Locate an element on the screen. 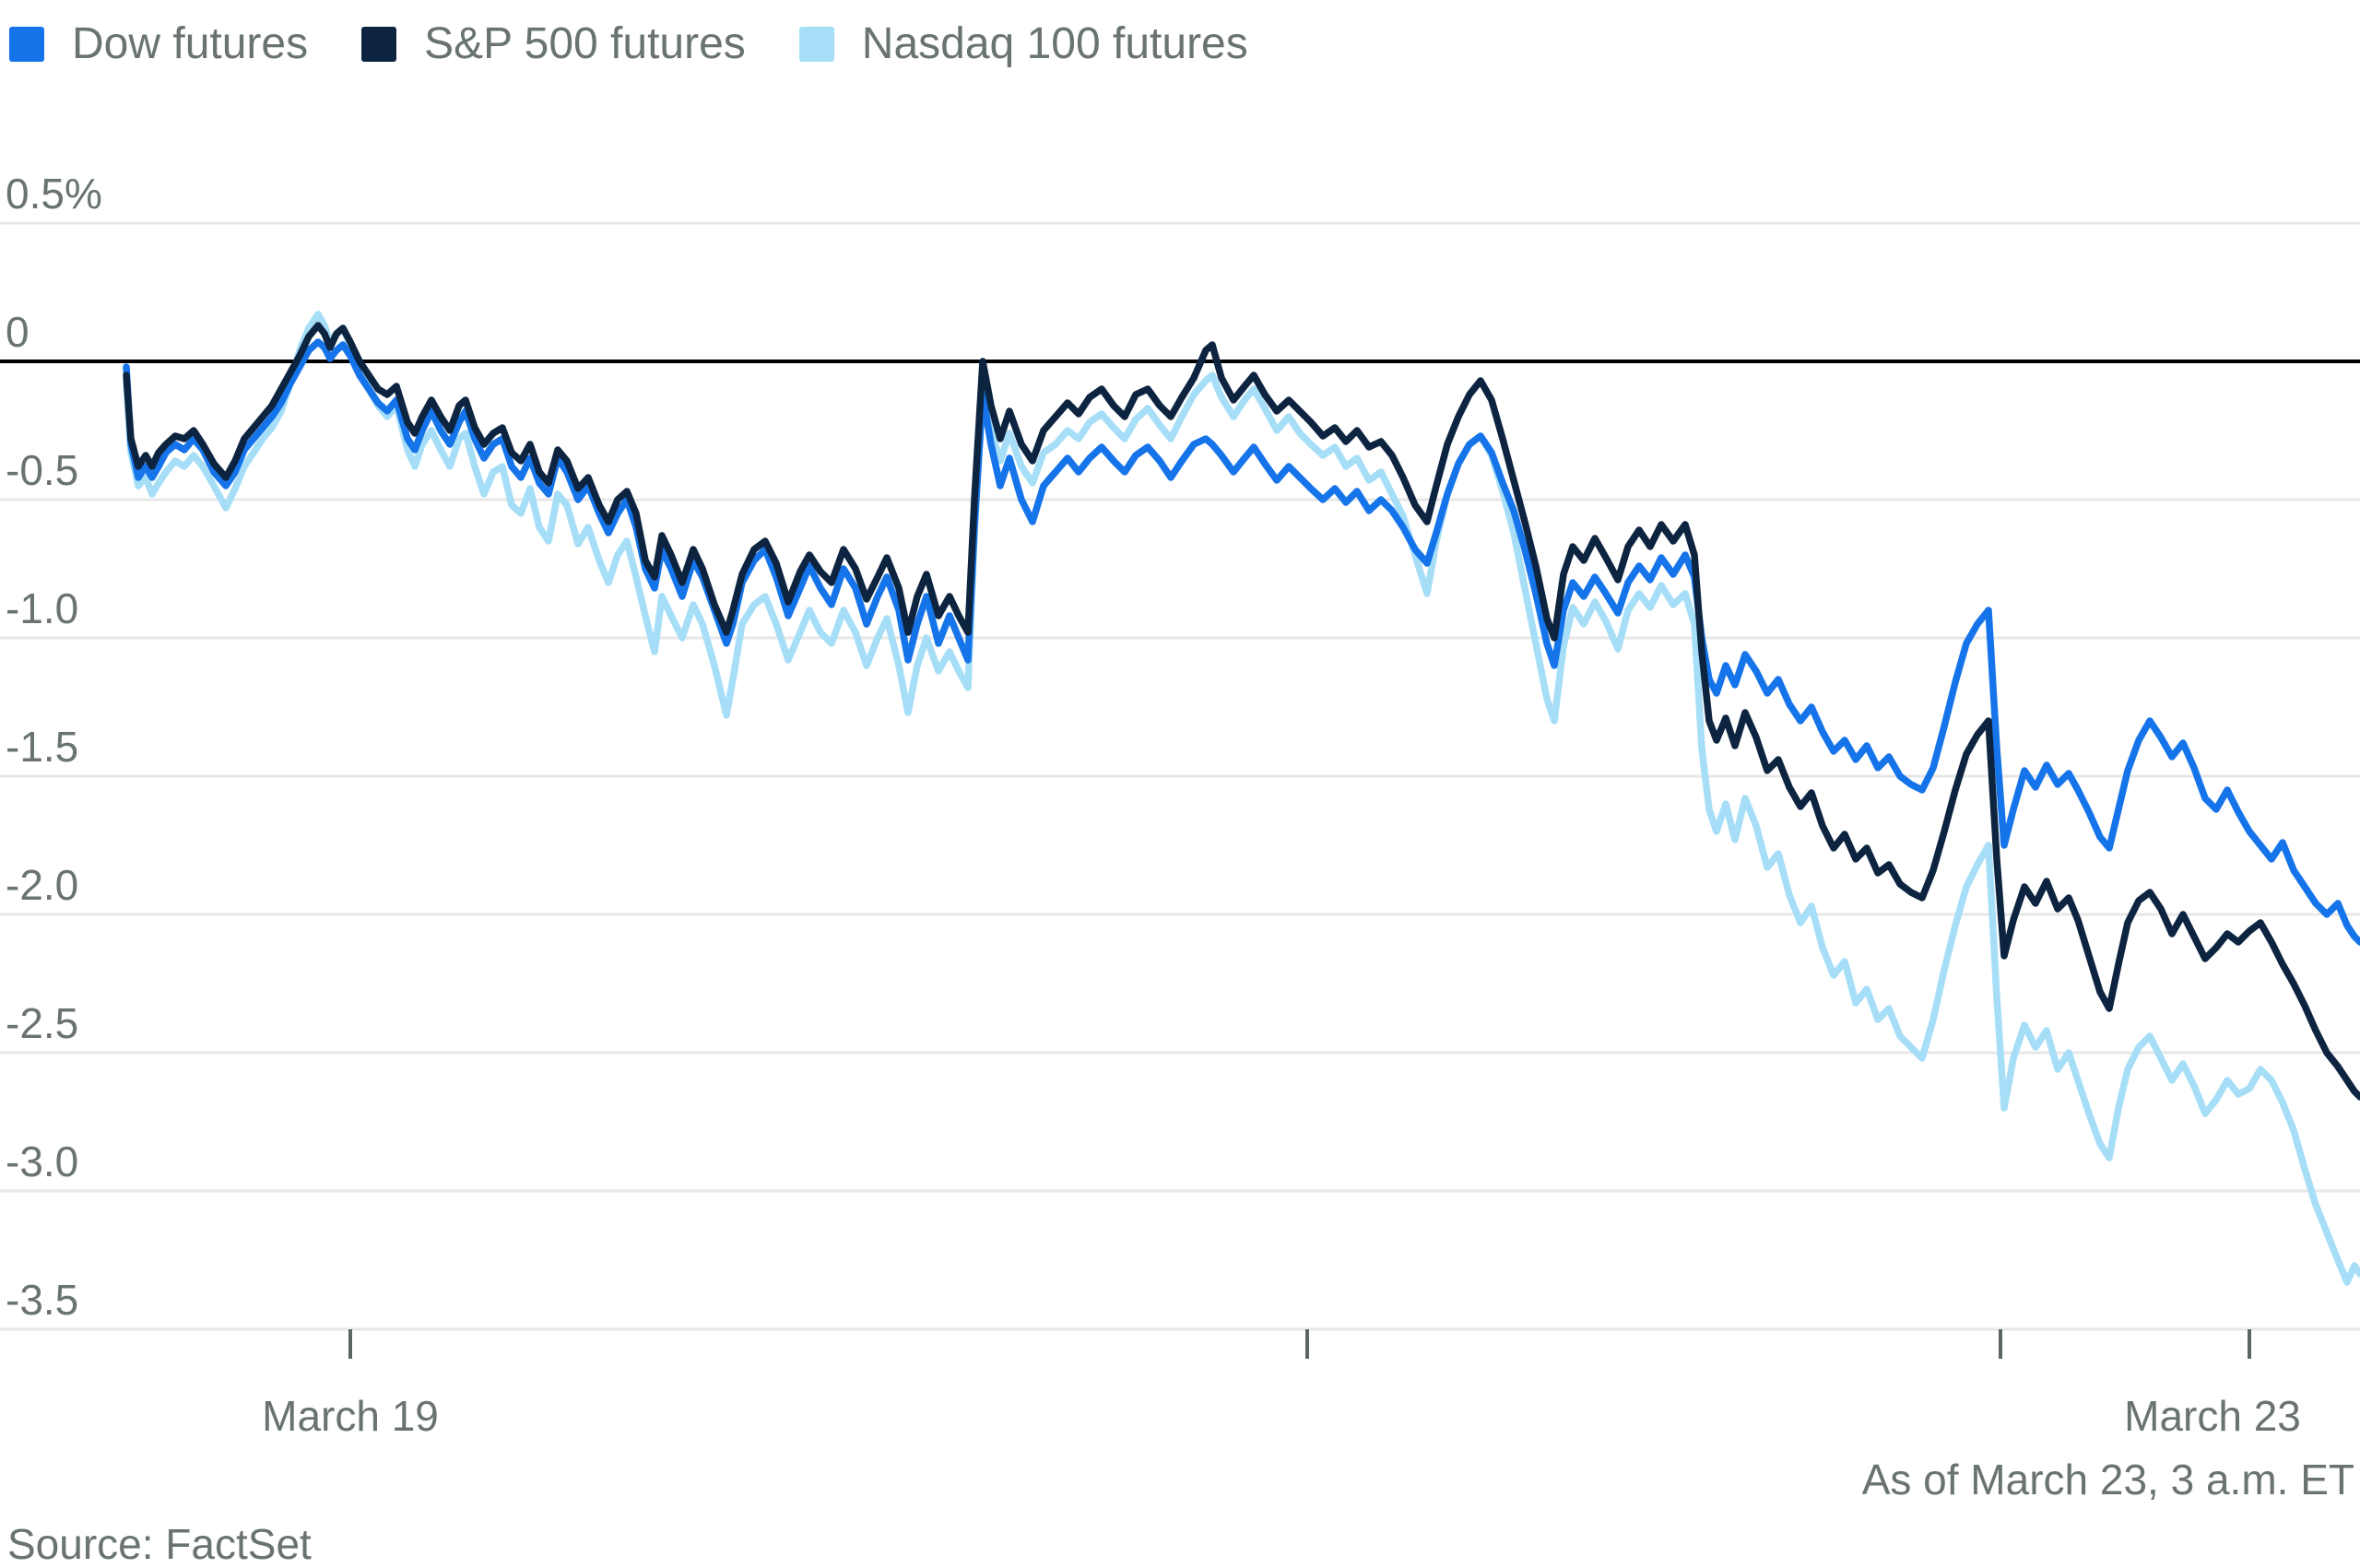 The width and height of the screenshot is (2360, 1568). legend-item-dow-futures: Dow futures is located at coordinates (158, 44).